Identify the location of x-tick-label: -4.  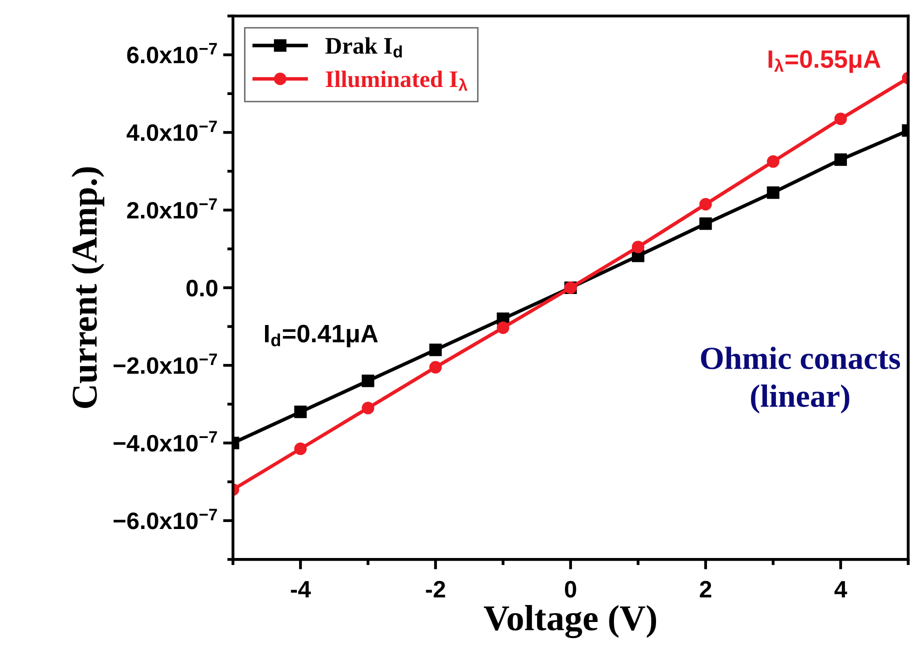
(300, 589).